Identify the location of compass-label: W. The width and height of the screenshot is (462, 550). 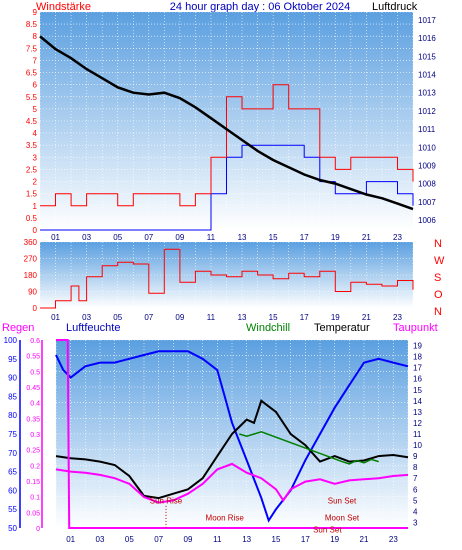
(439, 261).